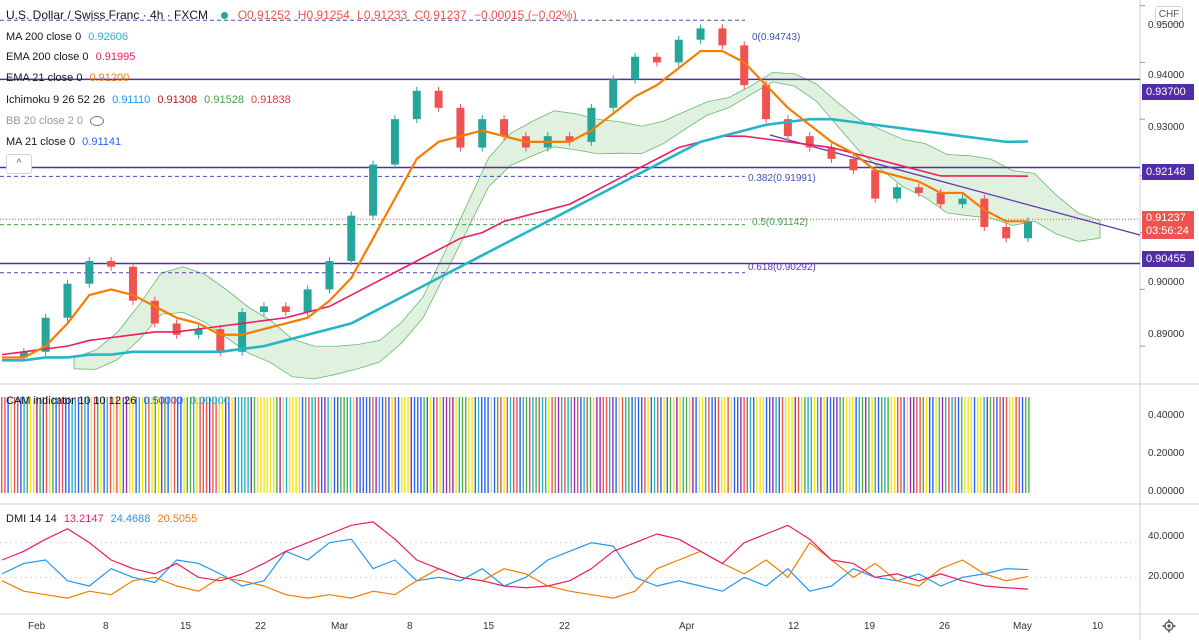  I want to click on currency-button: CHF, so click(1169, 15).